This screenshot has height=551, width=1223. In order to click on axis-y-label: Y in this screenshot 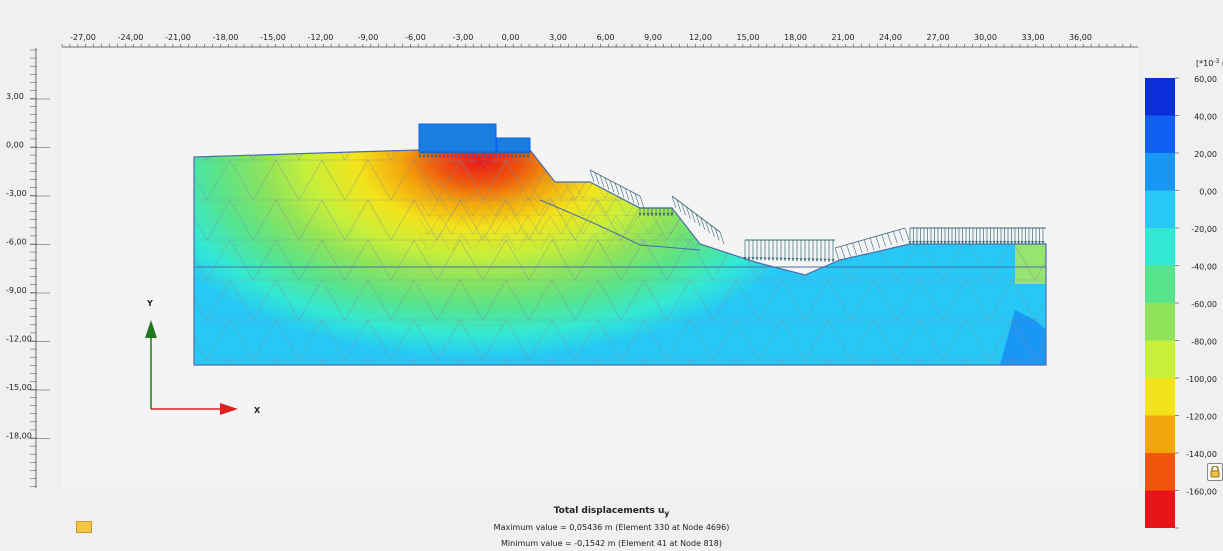, I will do `click(149, 303)`.